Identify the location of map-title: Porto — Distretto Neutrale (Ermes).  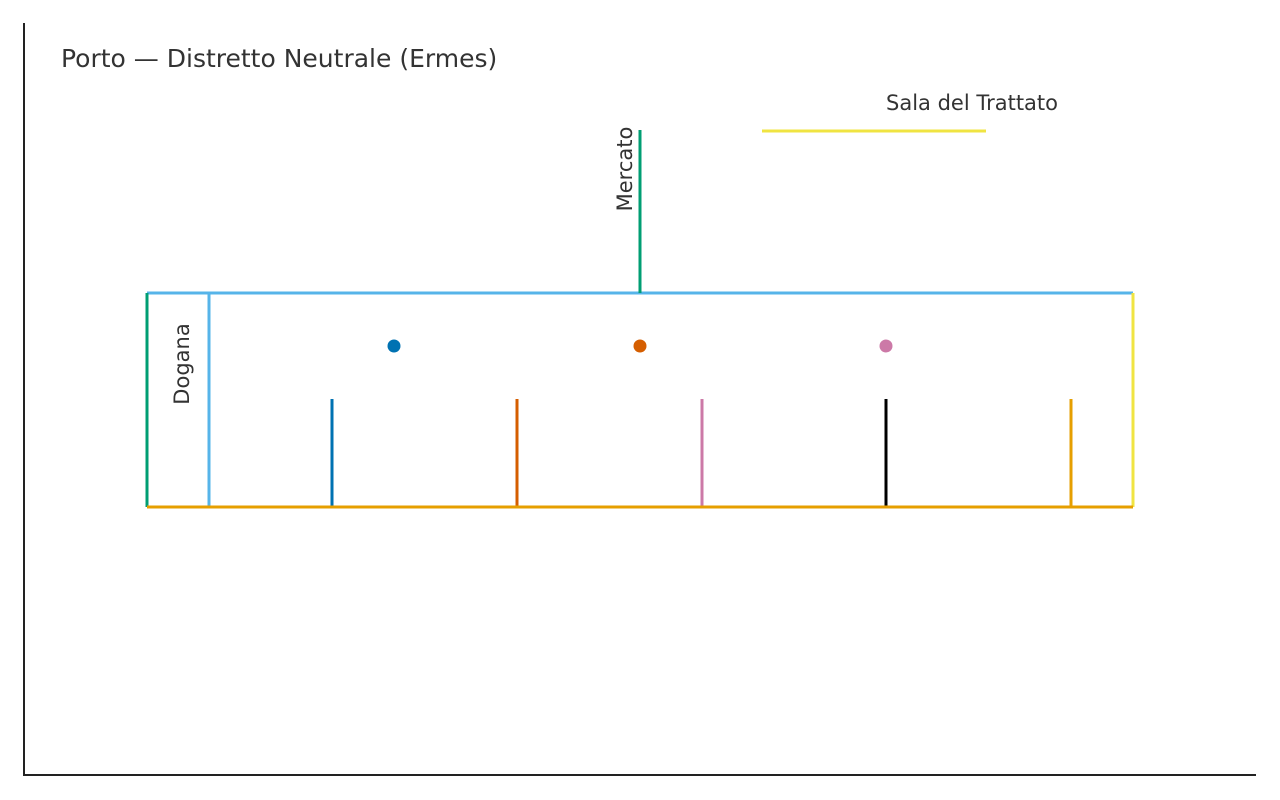
(279, 58).